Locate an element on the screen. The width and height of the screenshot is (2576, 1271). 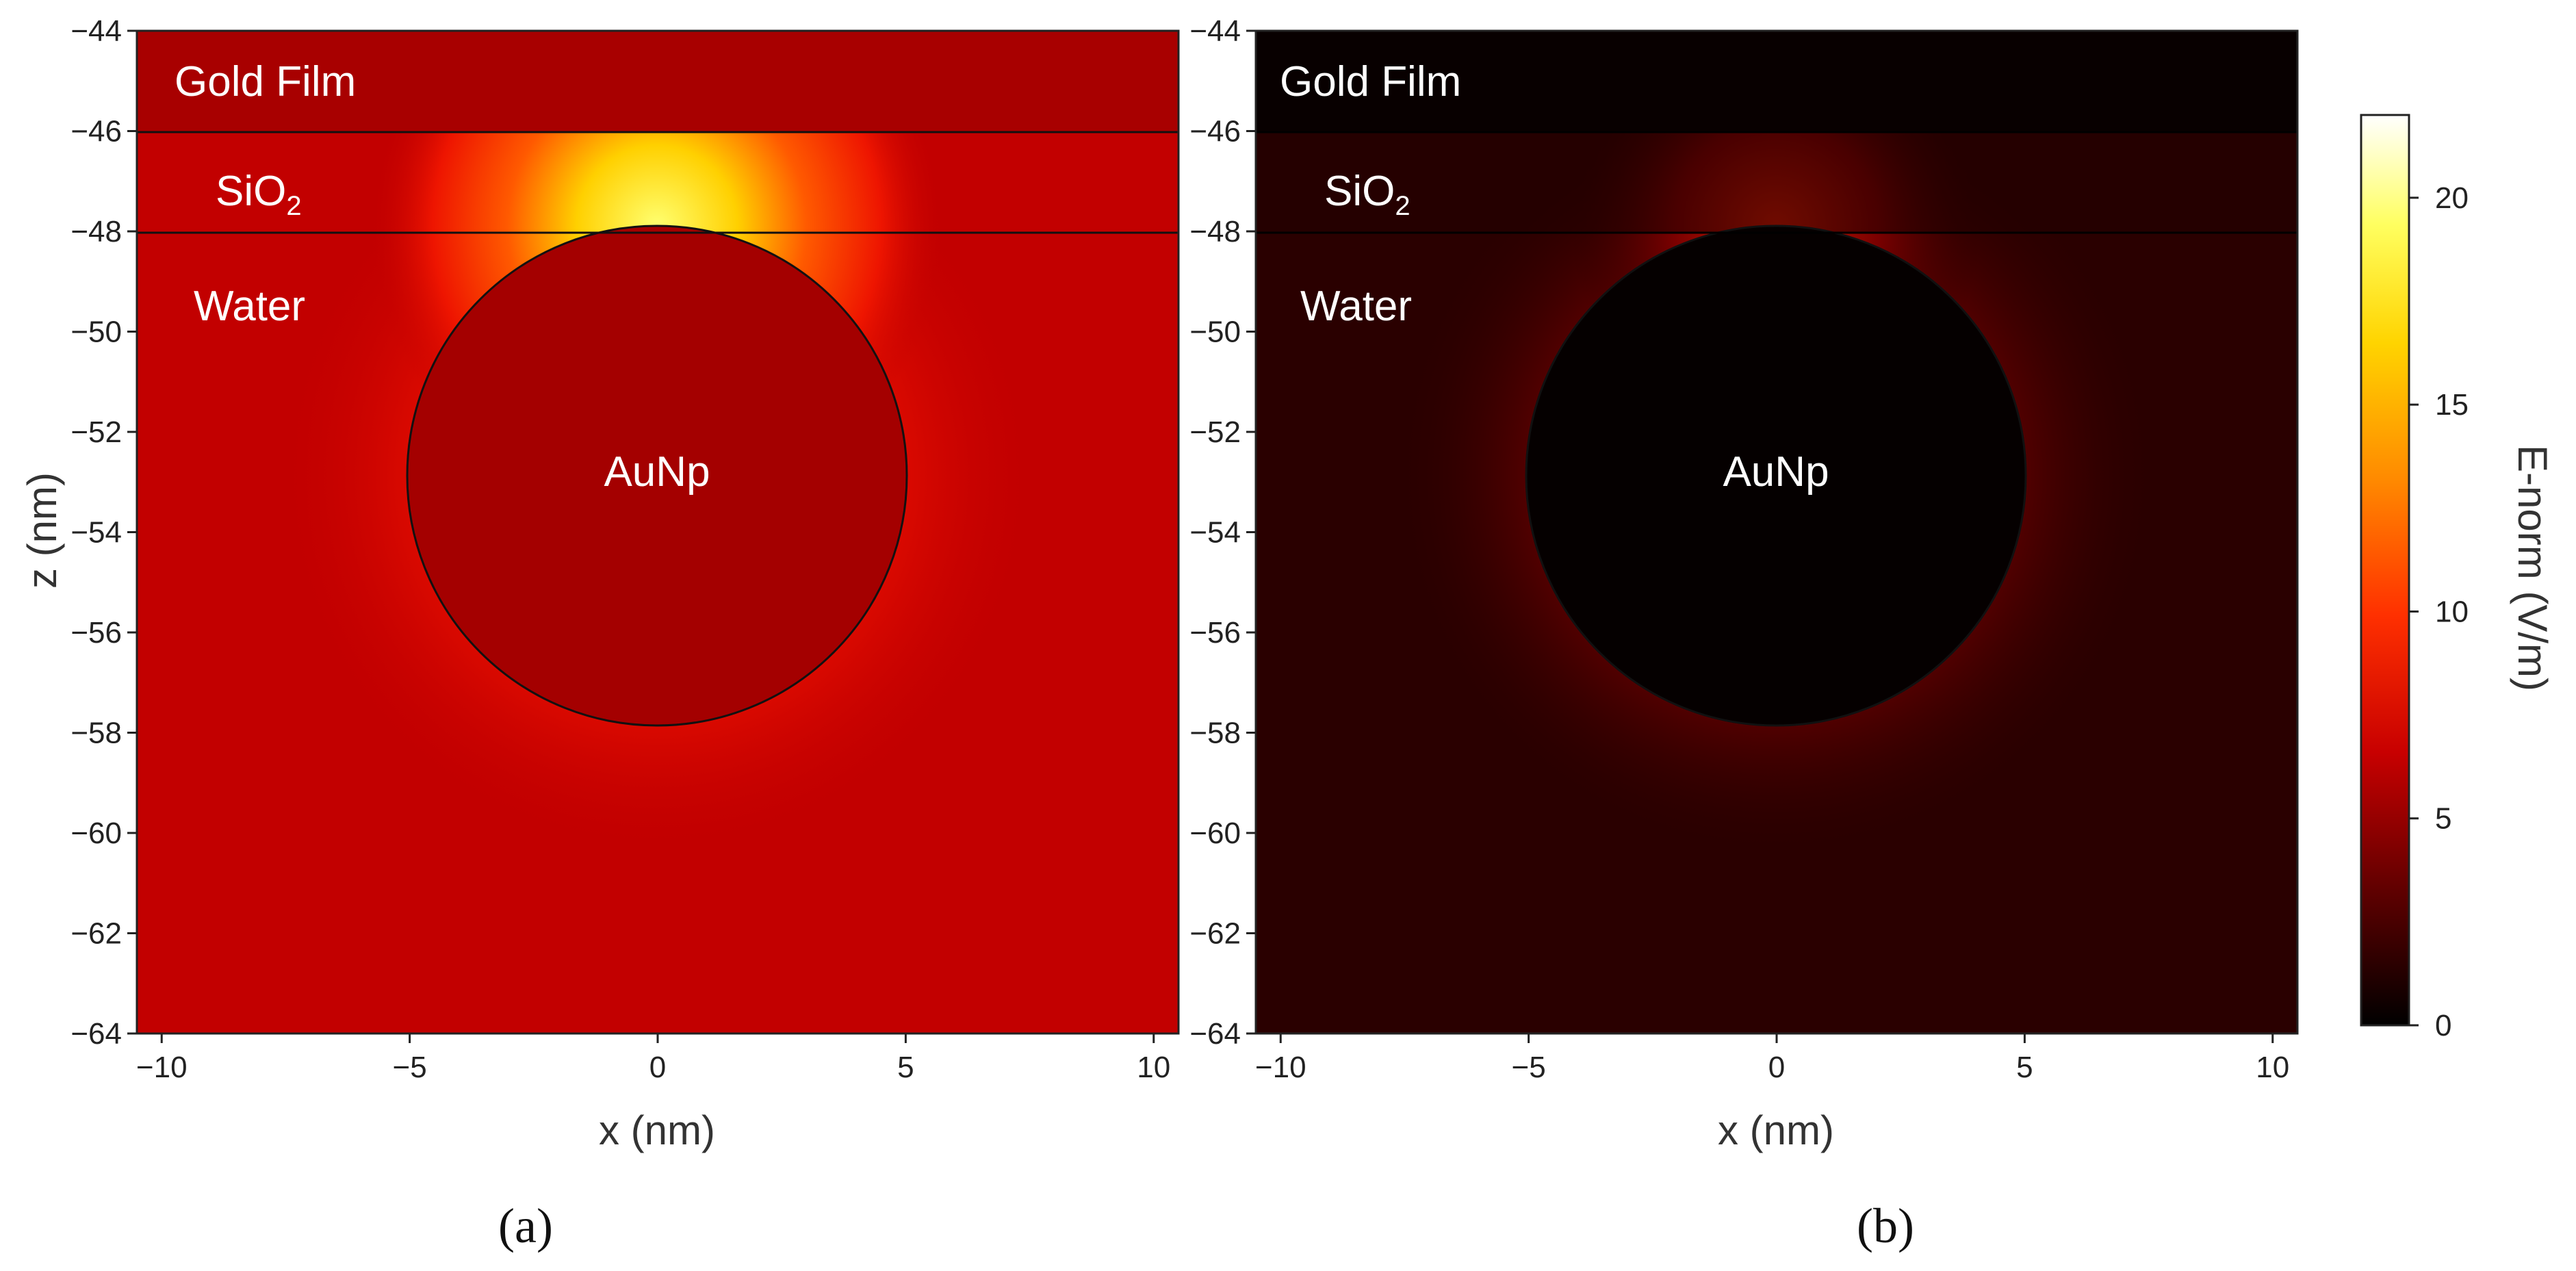
panel-a-xtick-label-3: 5 is located at coordinates (905, 1067).